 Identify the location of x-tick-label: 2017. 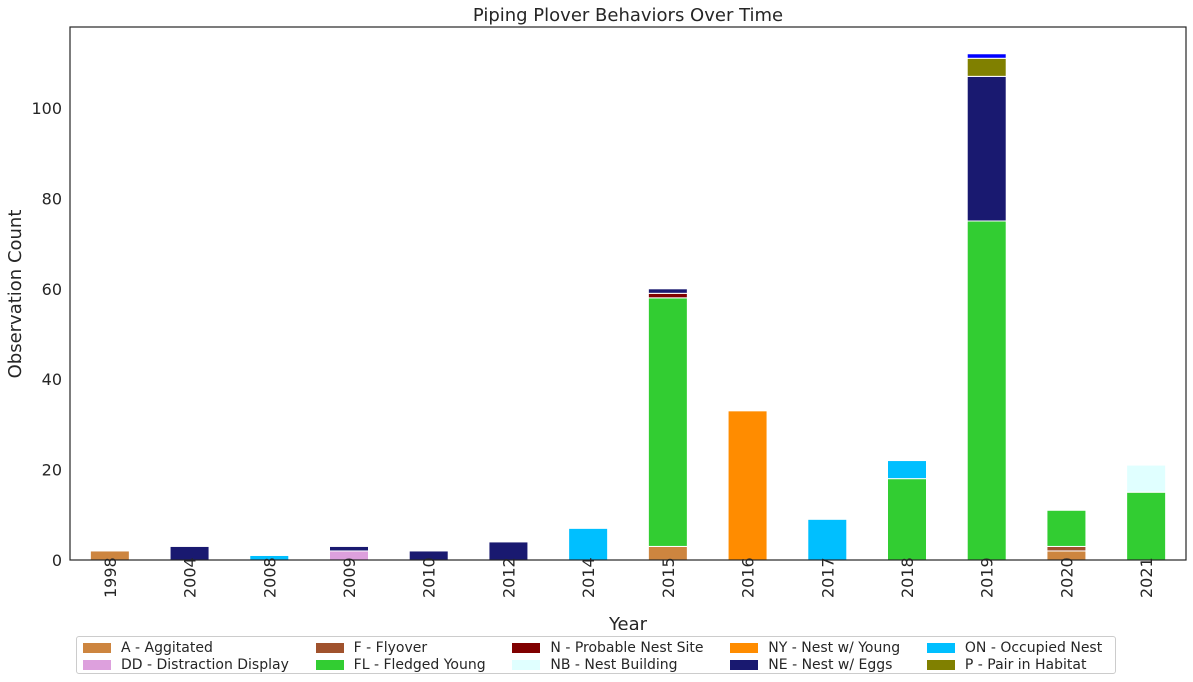
(827, 577).